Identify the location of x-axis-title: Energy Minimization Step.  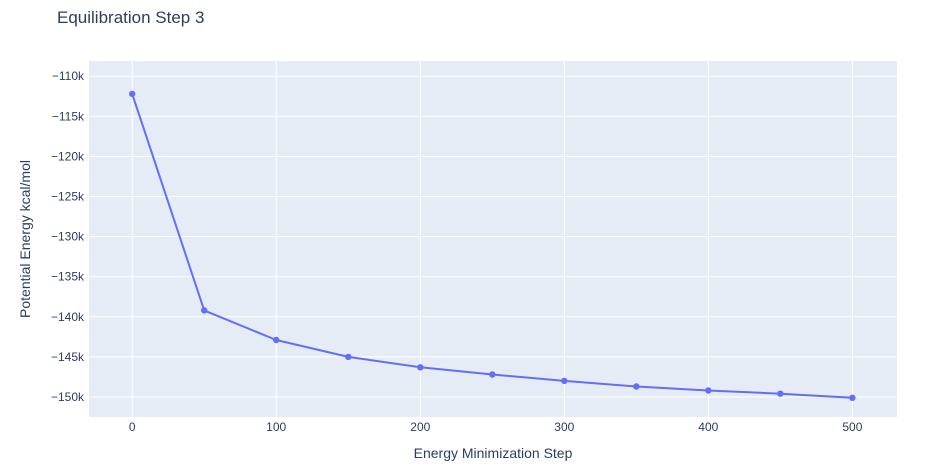
(493, 453).